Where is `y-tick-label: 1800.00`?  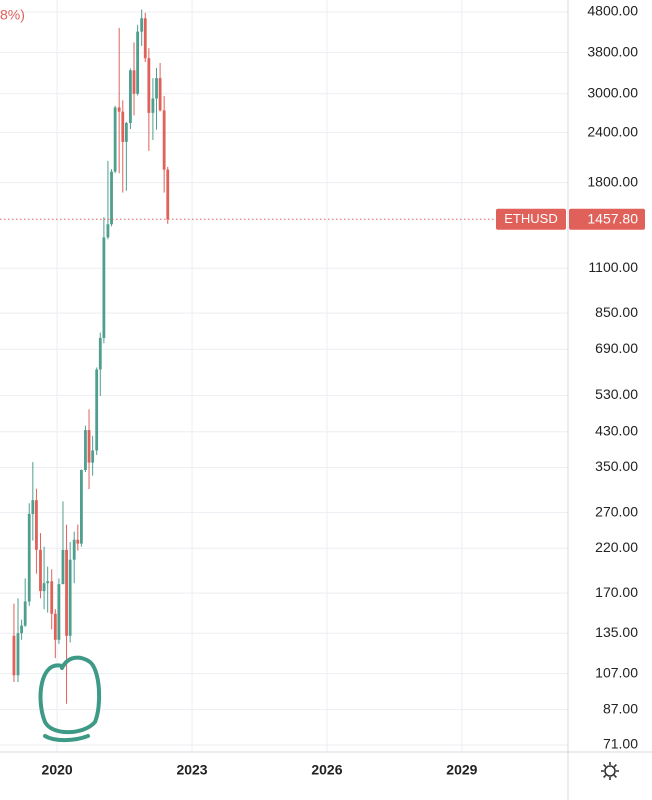 y-tick-label: 1800.00 is located at coordinates (612, 181).